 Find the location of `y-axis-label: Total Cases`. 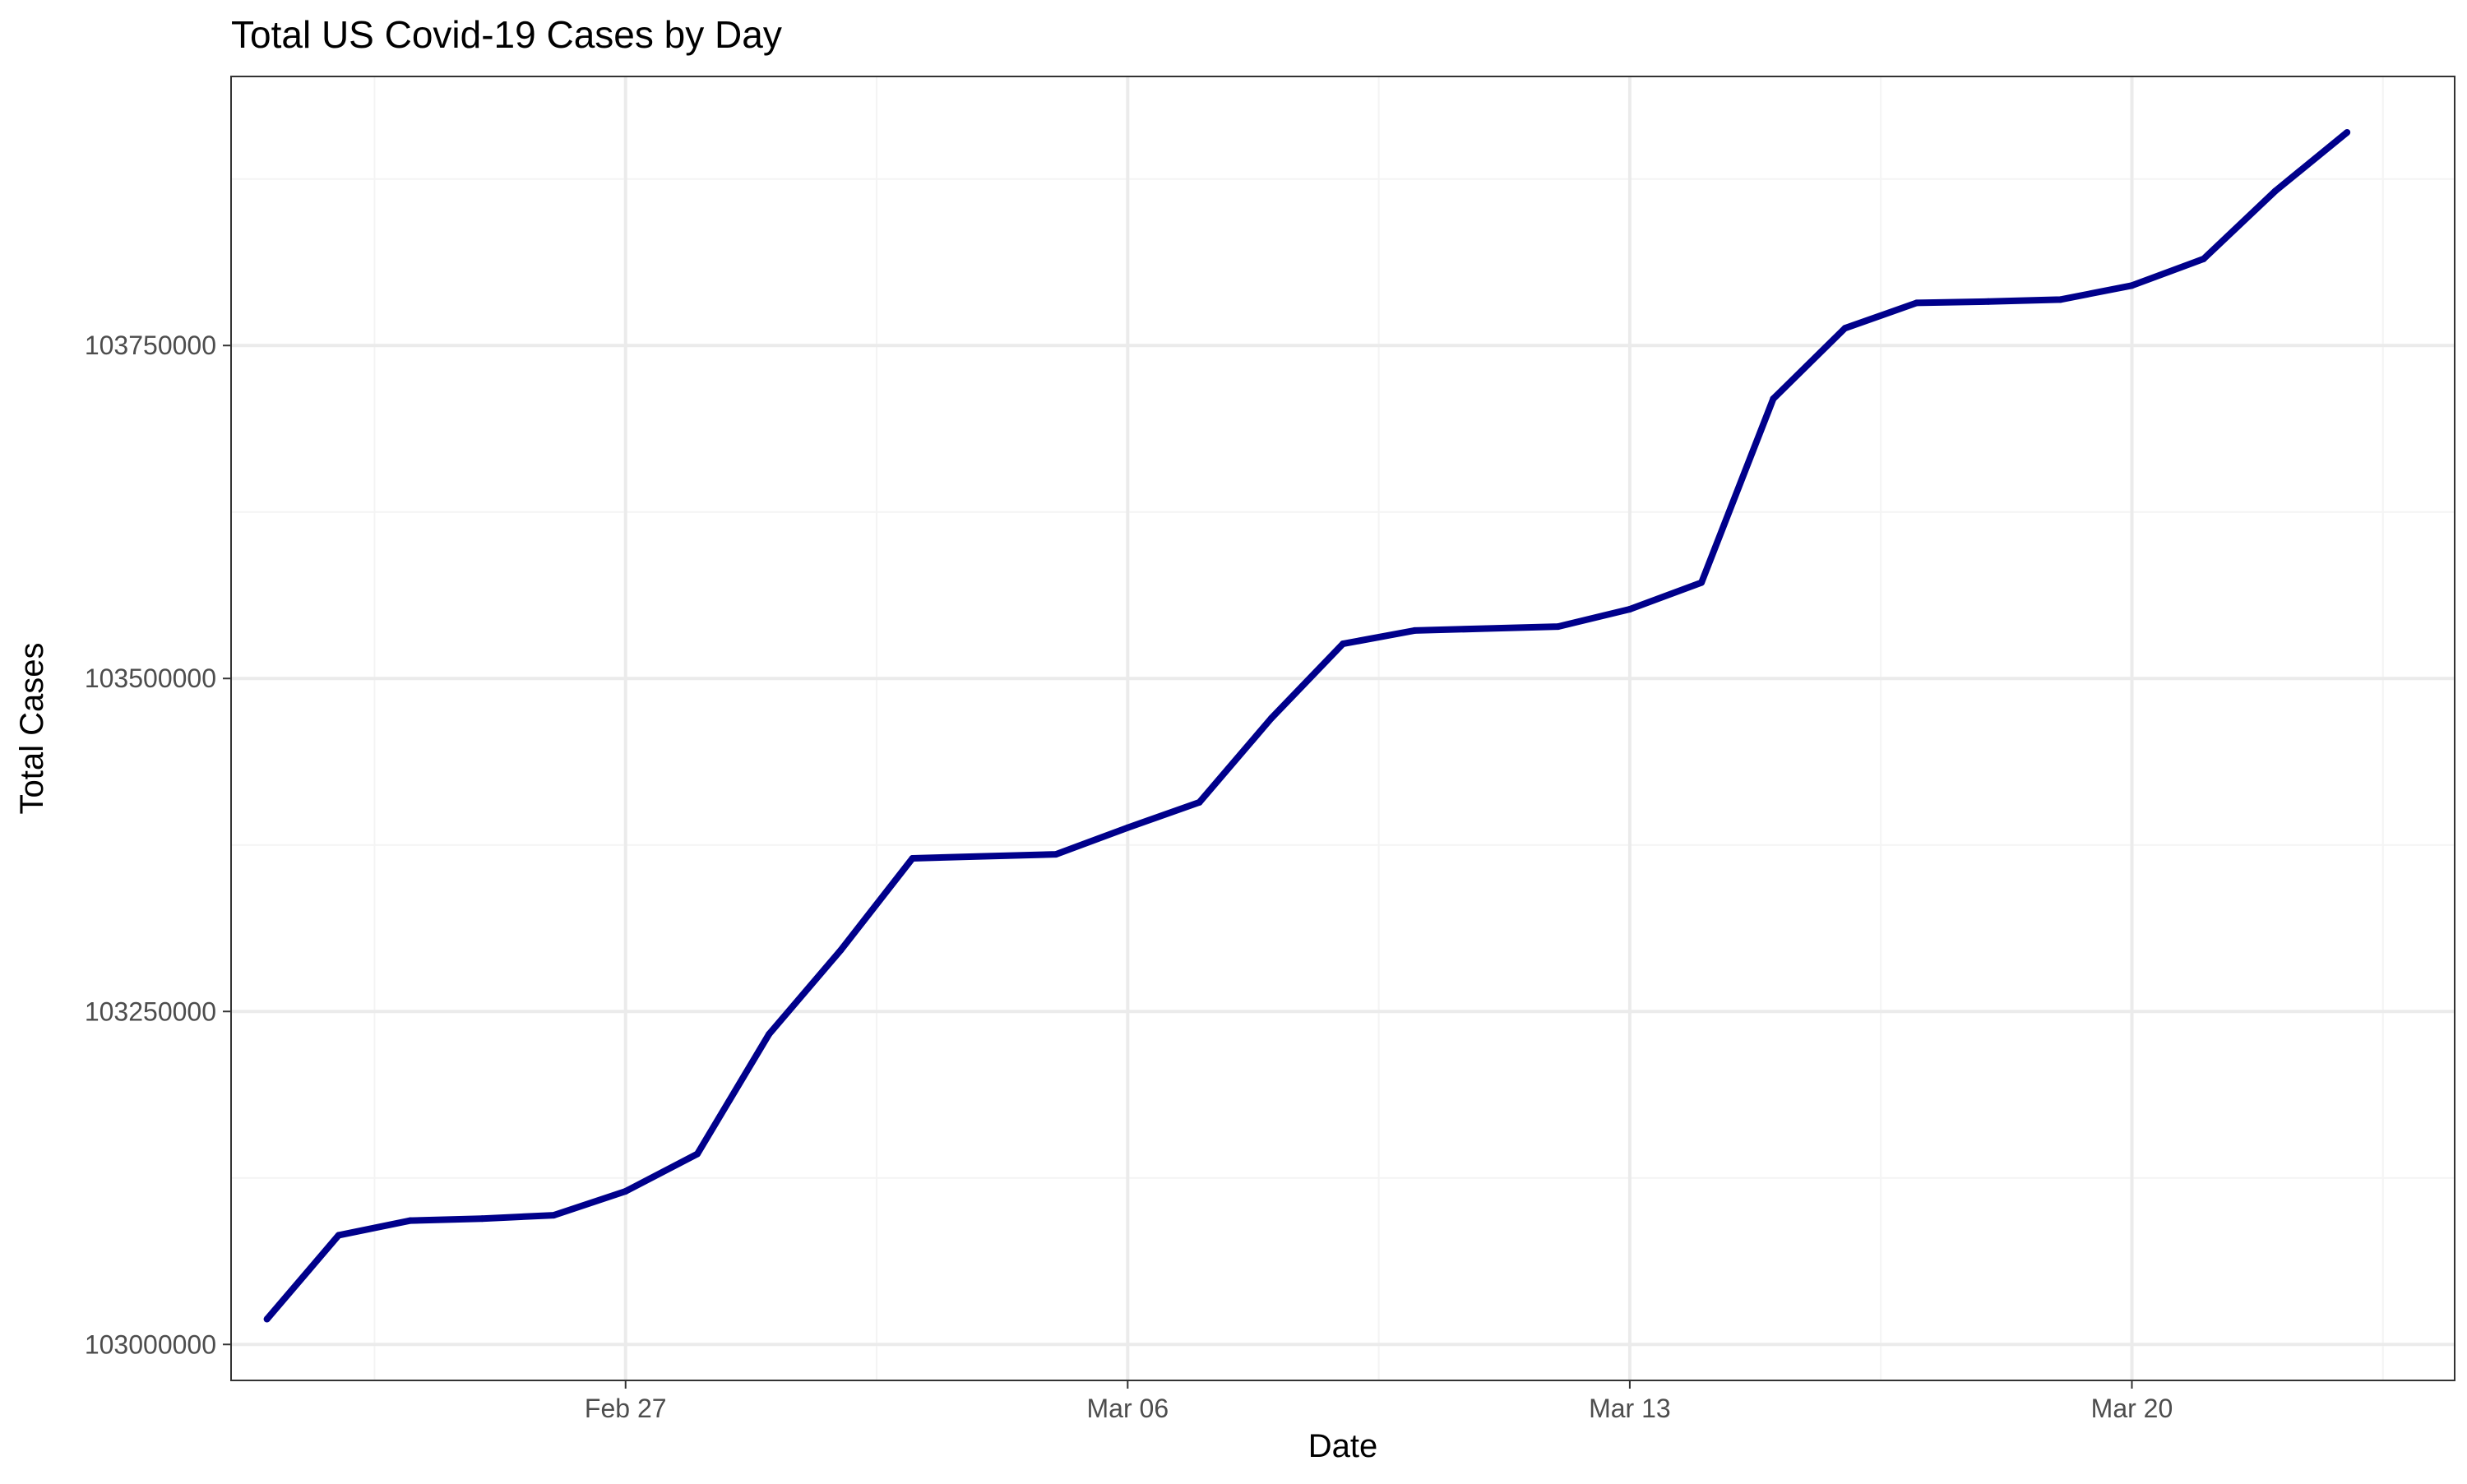

y-axis-label: Total Cases is located at coordinates (32, 729).